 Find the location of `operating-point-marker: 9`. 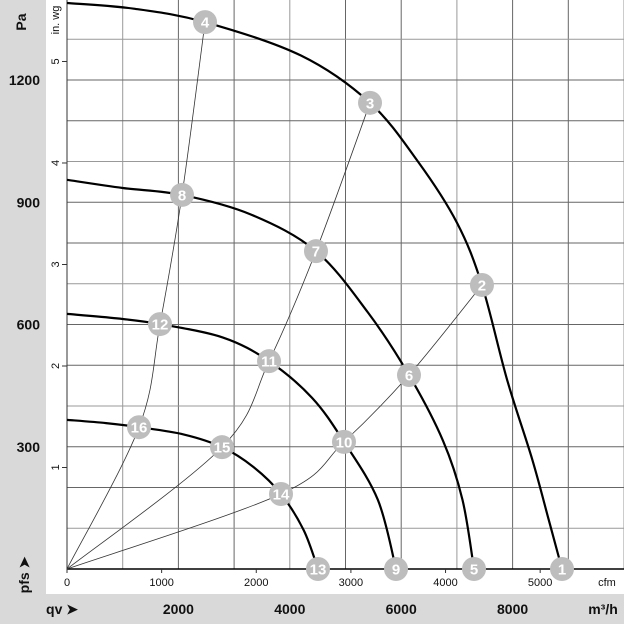

operating-point-marker: 9 is located at coordinates (396, 569).